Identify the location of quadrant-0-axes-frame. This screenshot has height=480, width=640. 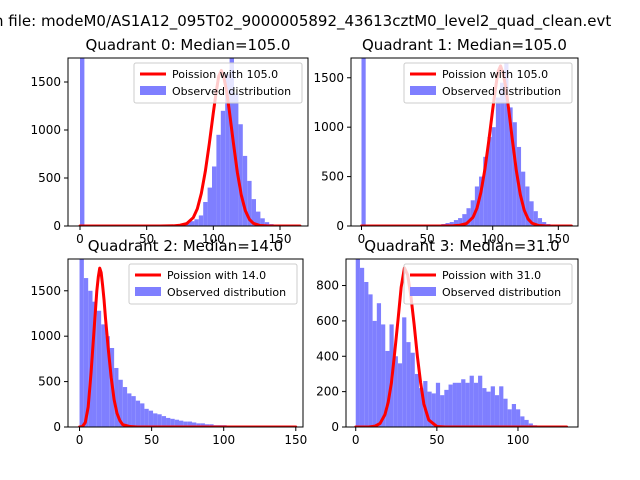
(188, 142).